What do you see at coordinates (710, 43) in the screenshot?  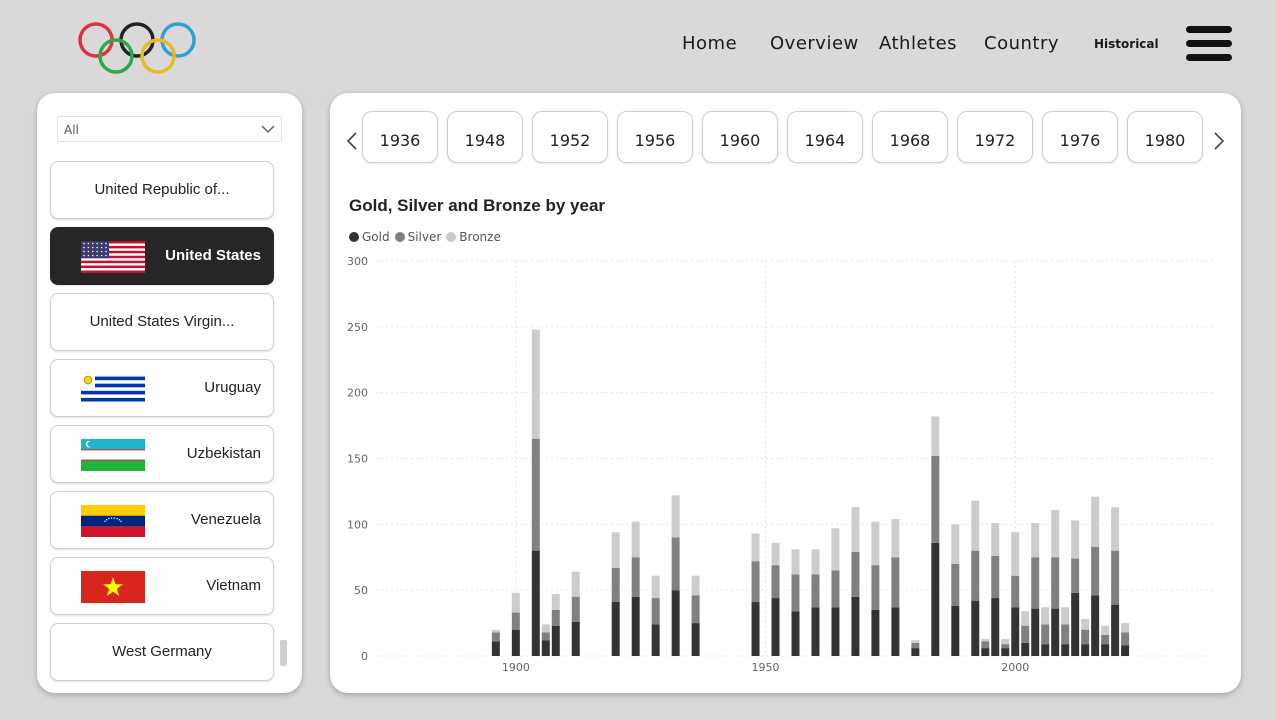 I see `nav-home: Home` at bounding box center [710, 43].